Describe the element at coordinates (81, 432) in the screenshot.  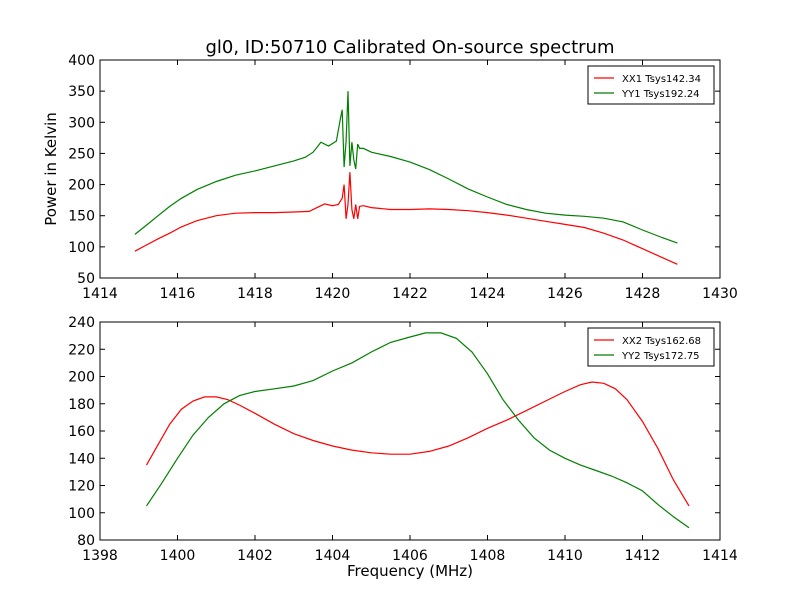
I see `y-tick-label: 160` at that location.